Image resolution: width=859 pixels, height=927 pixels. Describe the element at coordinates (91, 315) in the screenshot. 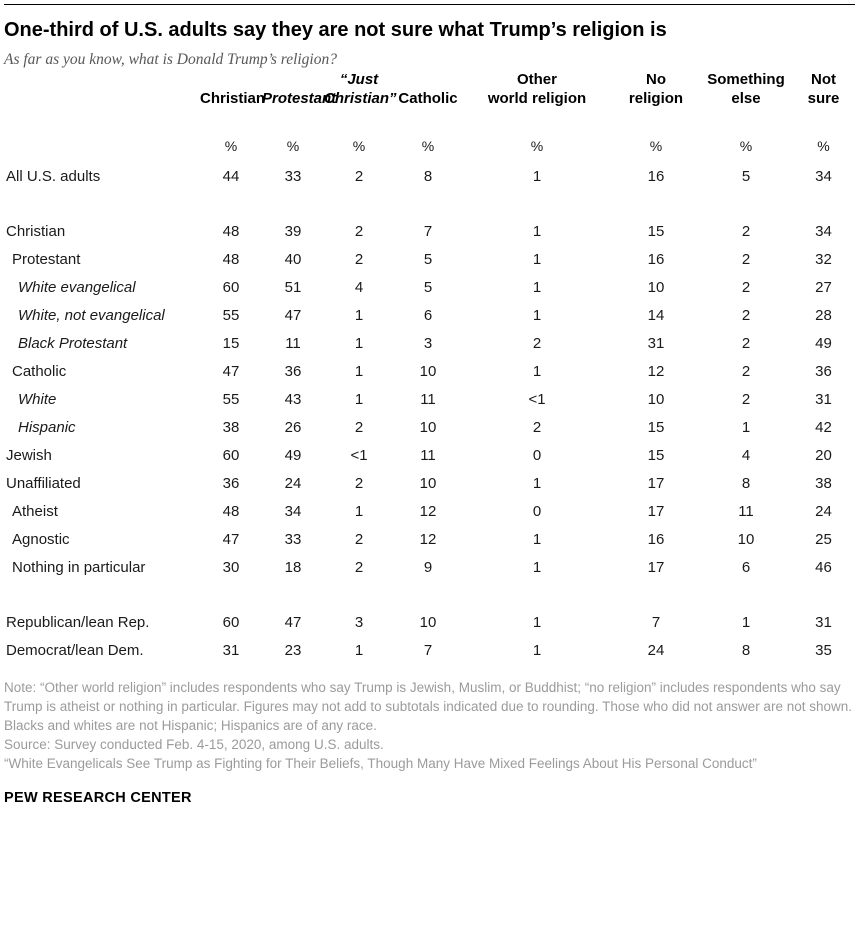

I see `row-label: White, not evangelical` at that location.